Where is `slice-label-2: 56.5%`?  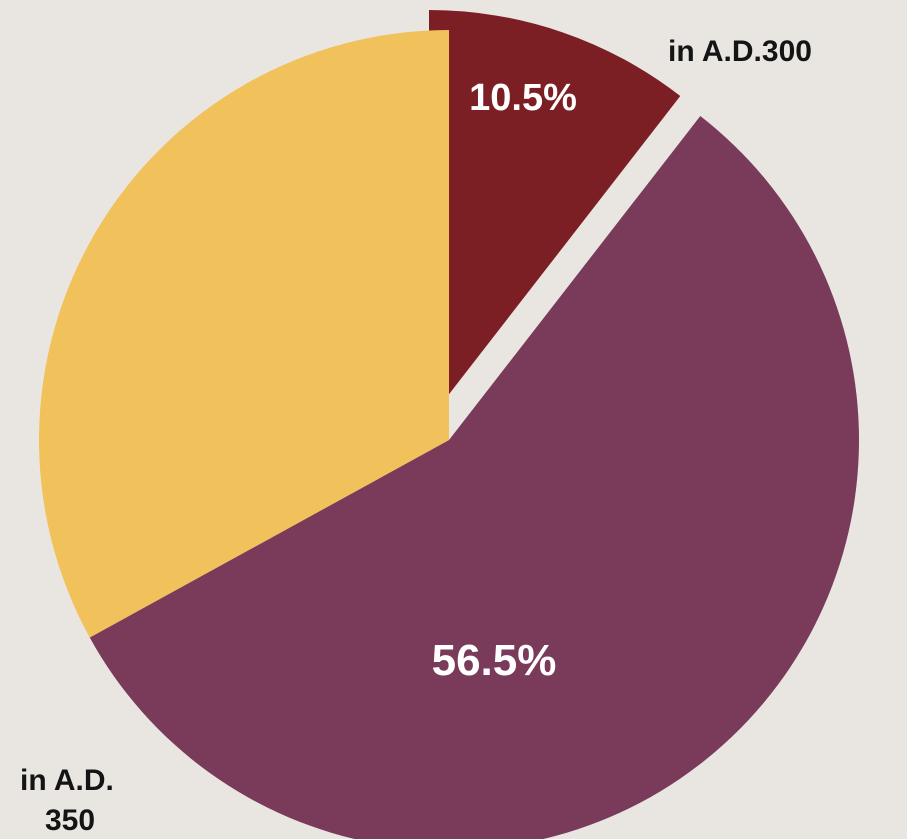 slice-label-2: 56.5% is located at coordinates (494, 660).